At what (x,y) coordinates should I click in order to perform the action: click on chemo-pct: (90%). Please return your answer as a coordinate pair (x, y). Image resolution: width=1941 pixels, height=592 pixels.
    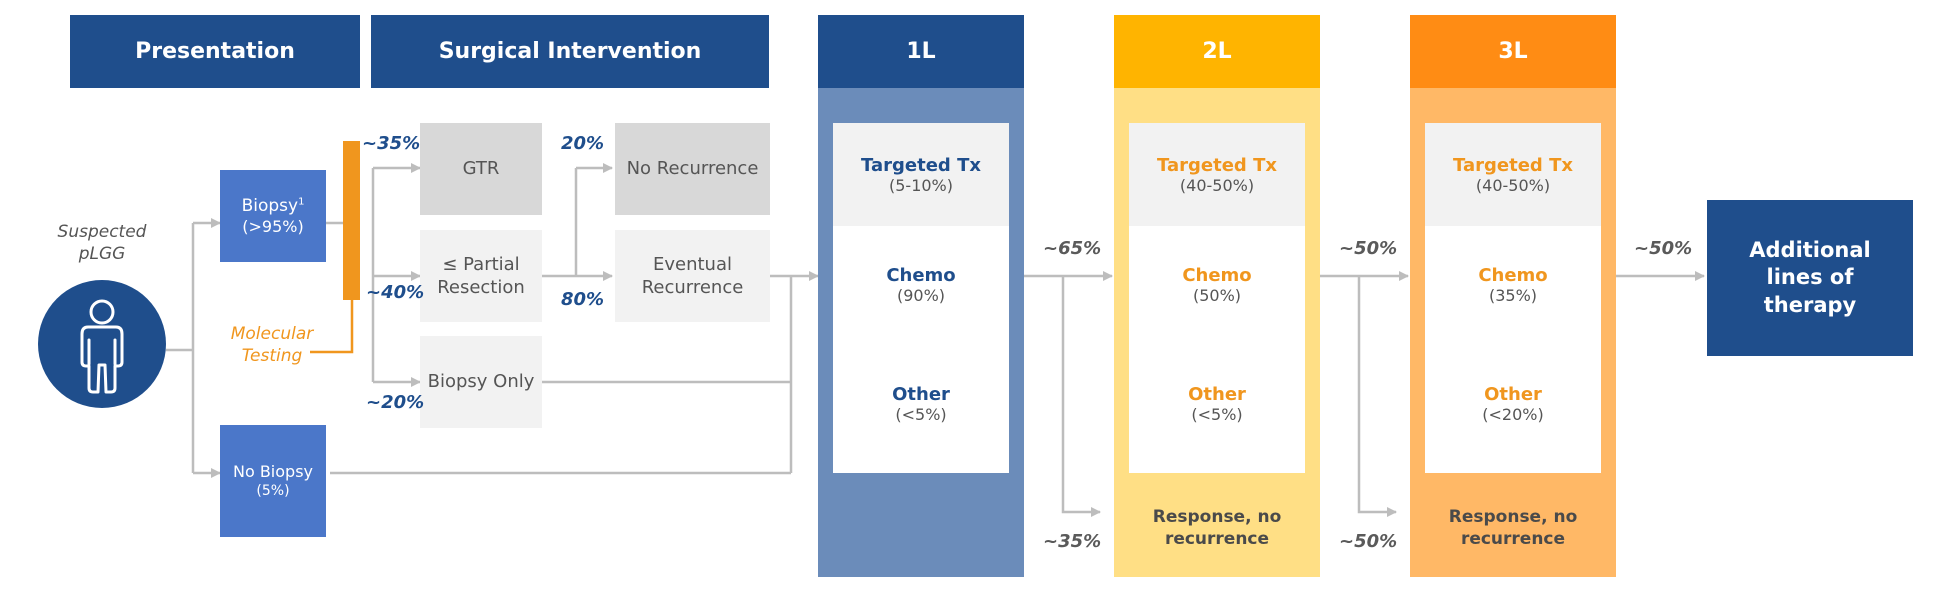
    Looking at the image, I should click on (921, 295).